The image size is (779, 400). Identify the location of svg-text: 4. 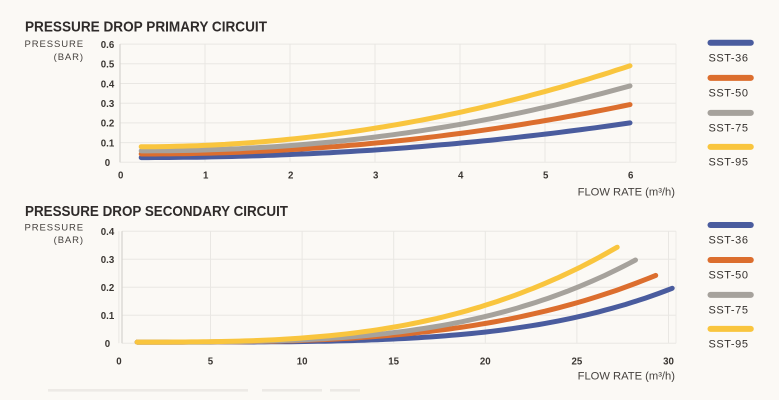
(461, 176).